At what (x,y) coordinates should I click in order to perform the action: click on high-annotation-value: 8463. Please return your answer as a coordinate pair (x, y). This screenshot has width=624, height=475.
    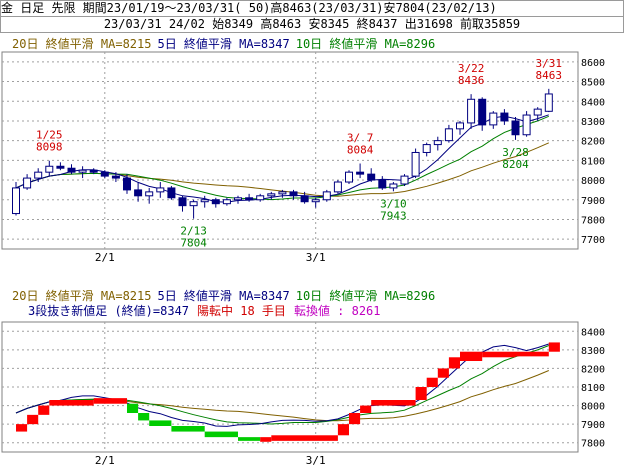
    Looking at the image, I should click on (549, 75).